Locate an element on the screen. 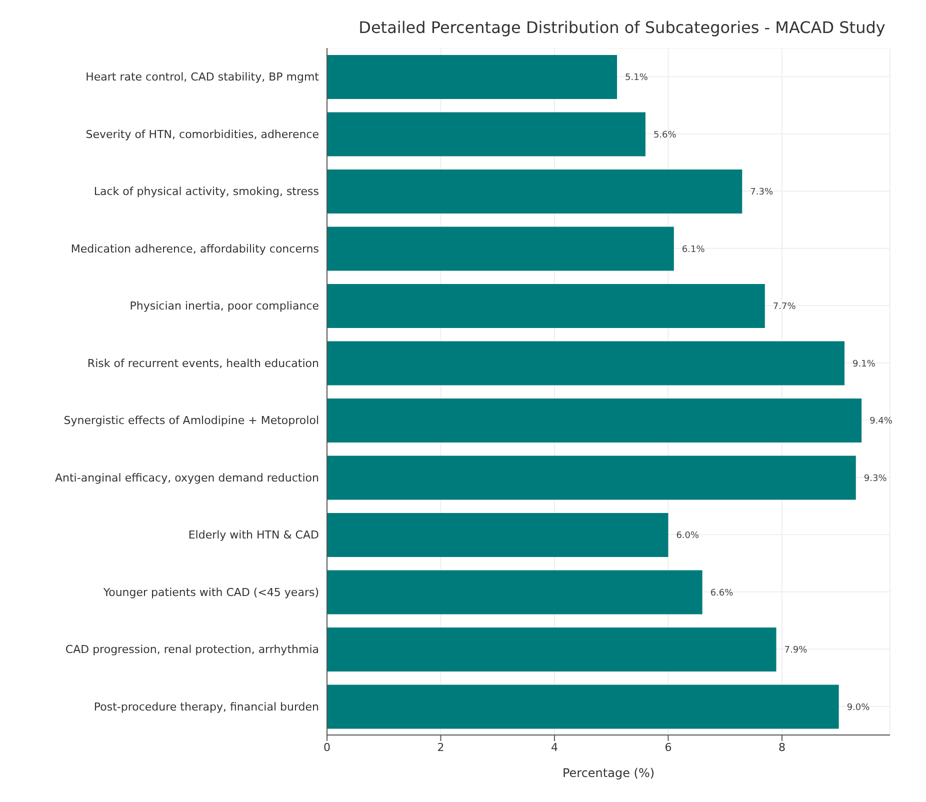 The image size is (926, 802). y-tick-label: Post-procedure therapy, financial burden is located at coordinates (207, 707).